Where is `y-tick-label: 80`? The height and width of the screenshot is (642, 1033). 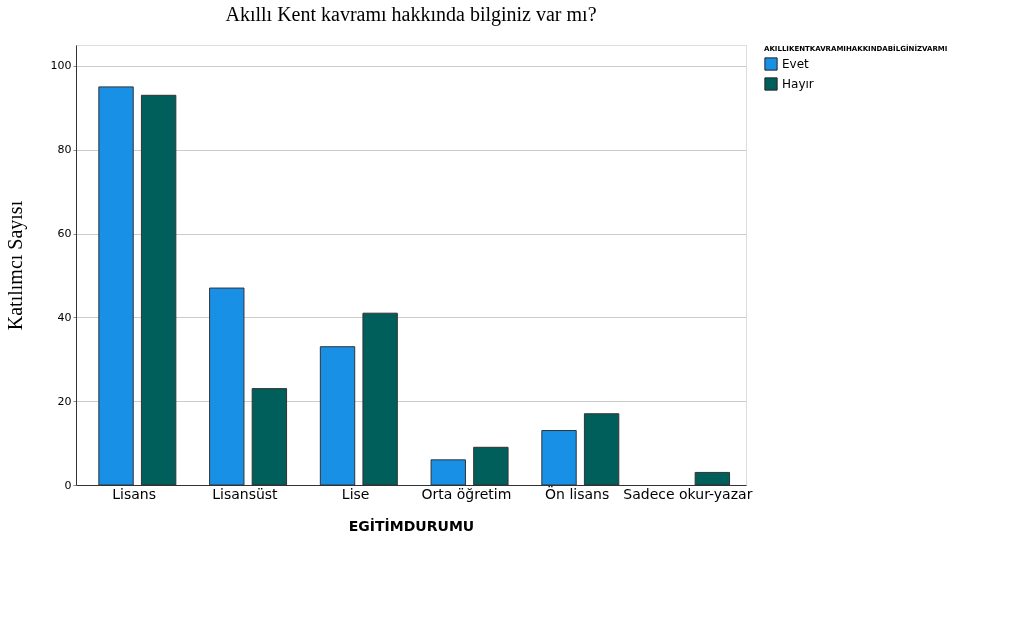
y-tick-label: 80 is located at coordinates (64, 150).